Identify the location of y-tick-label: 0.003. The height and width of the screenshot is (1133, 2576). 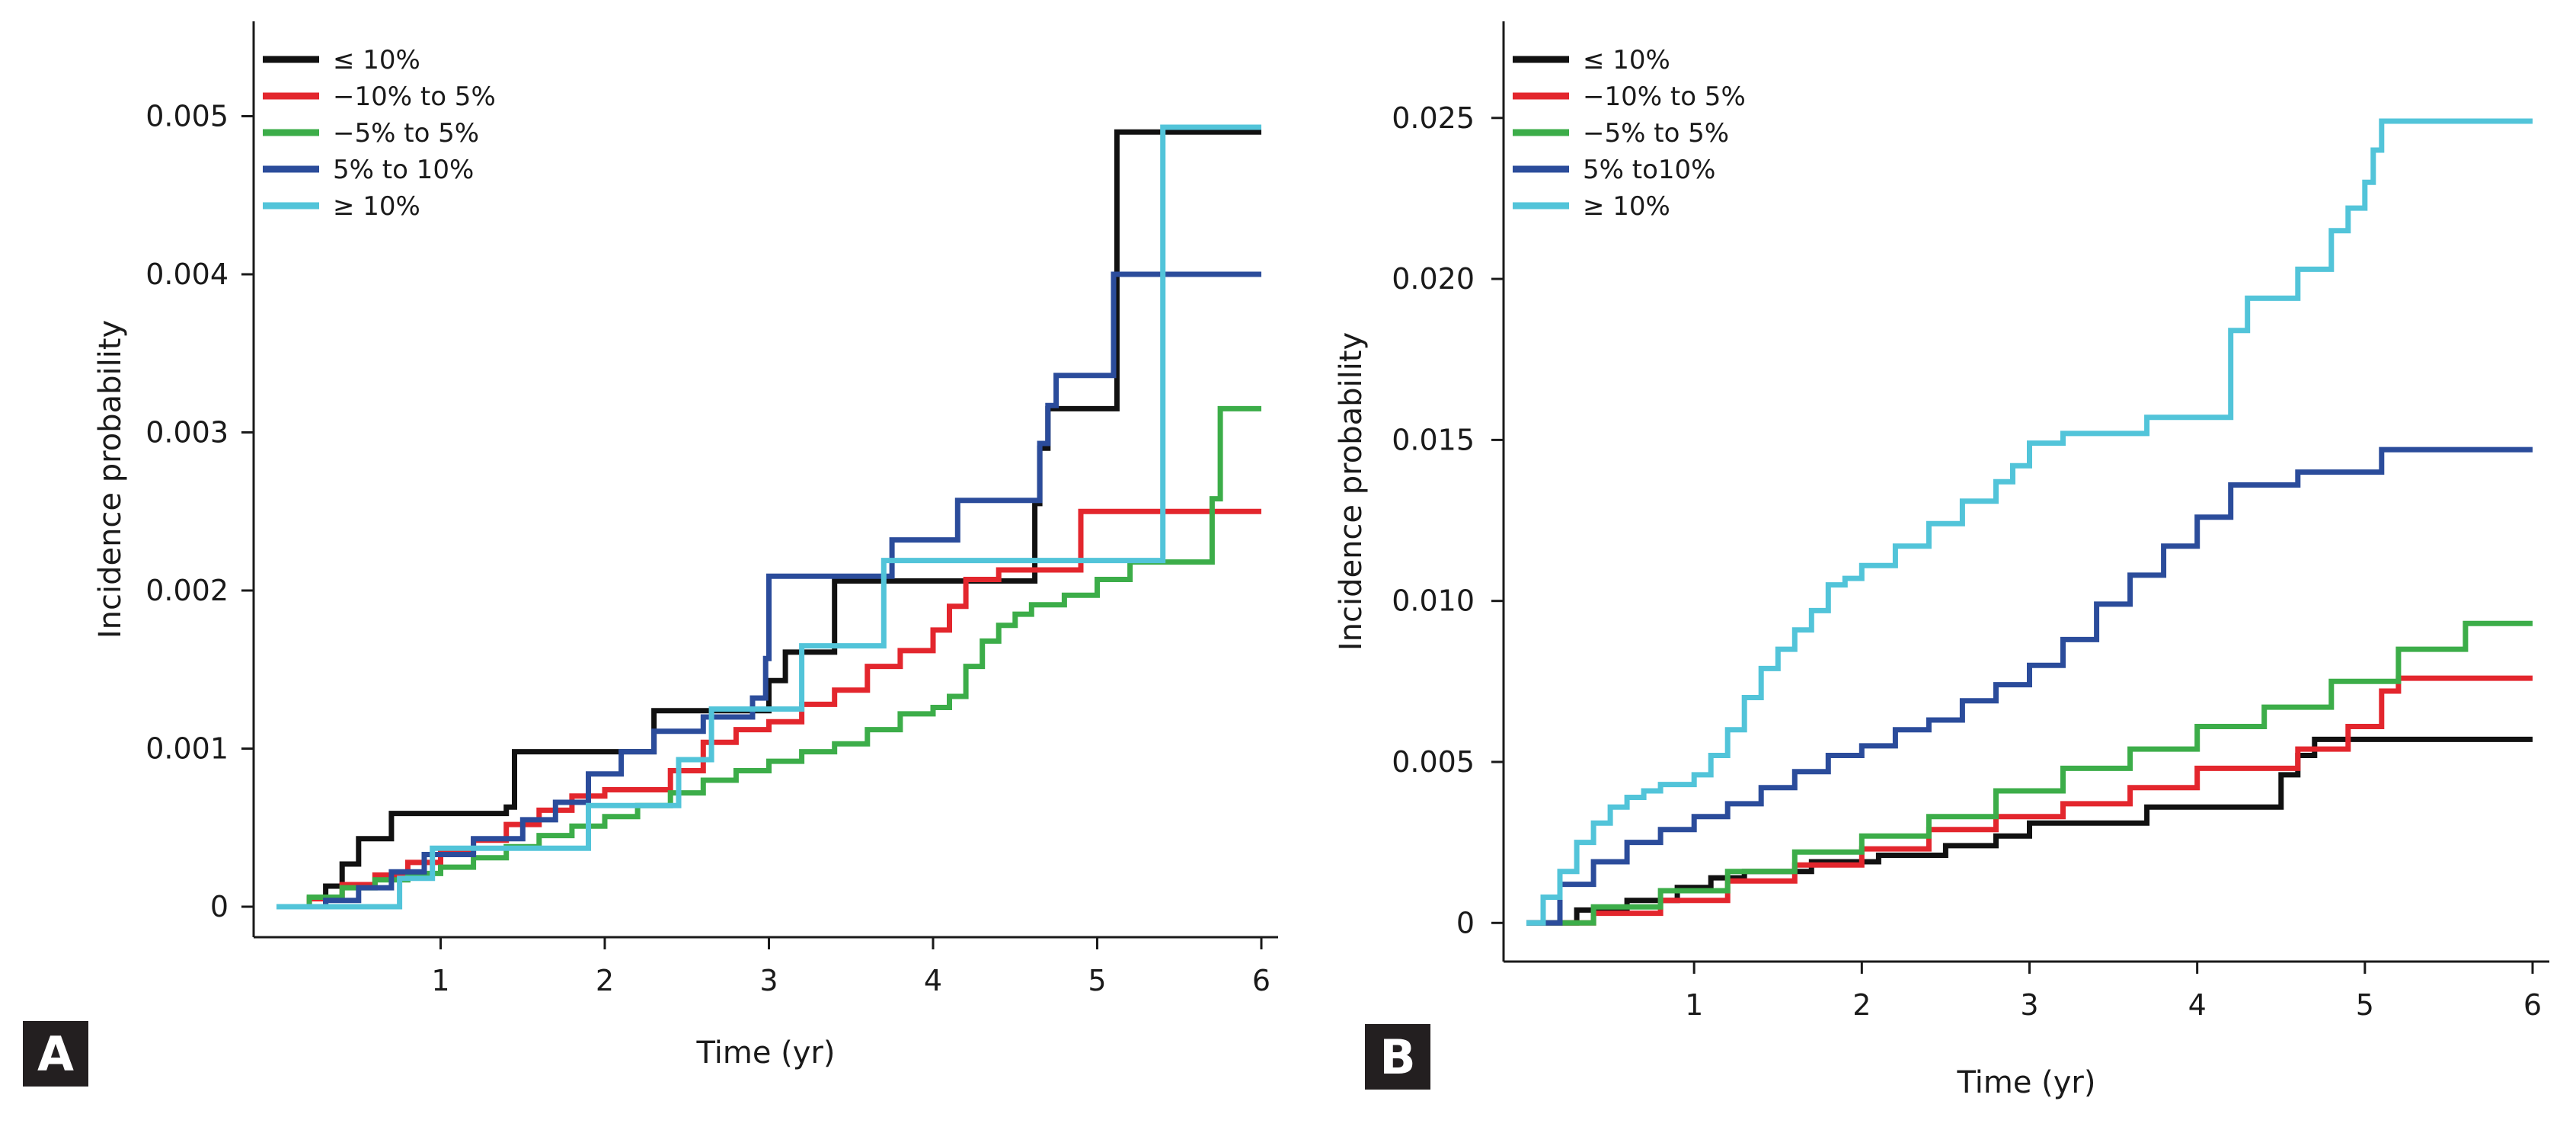
(187, 433).